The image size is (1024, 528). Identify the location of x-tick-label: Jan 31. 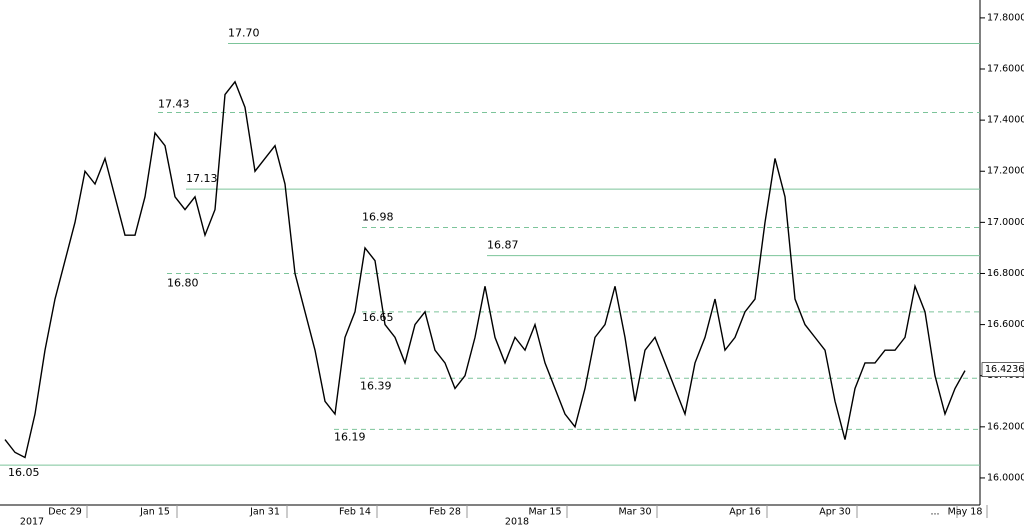
(264, 512).